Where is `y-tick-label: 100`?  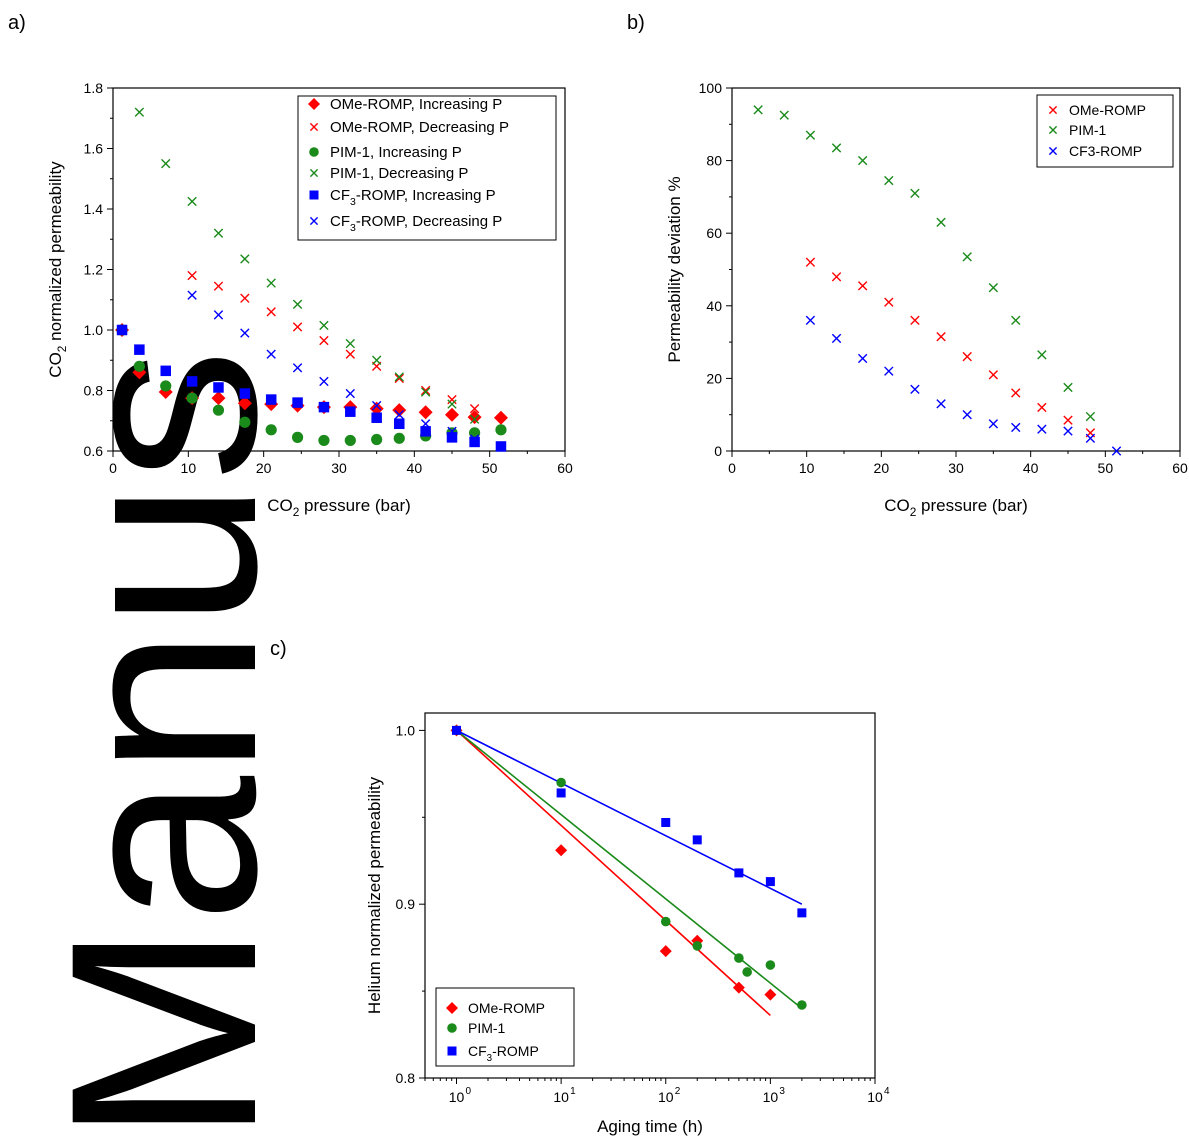
y-tick-label: 100 is located at coordinates (711, 88).